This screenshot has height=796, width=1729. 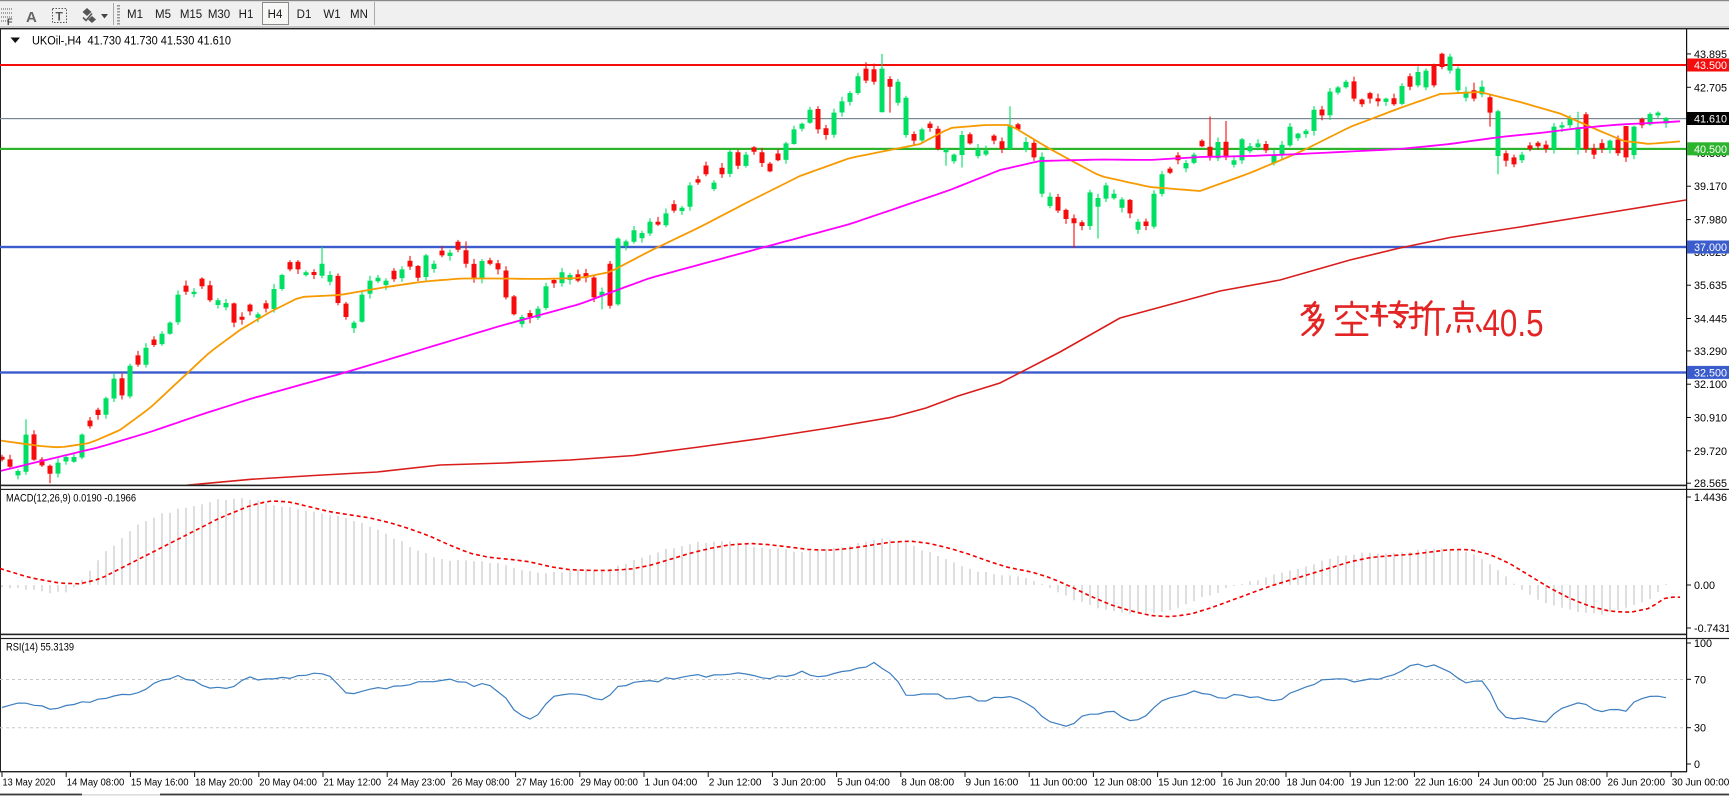 I want to click on svg-text: 0, so click(x=1697, y=765).